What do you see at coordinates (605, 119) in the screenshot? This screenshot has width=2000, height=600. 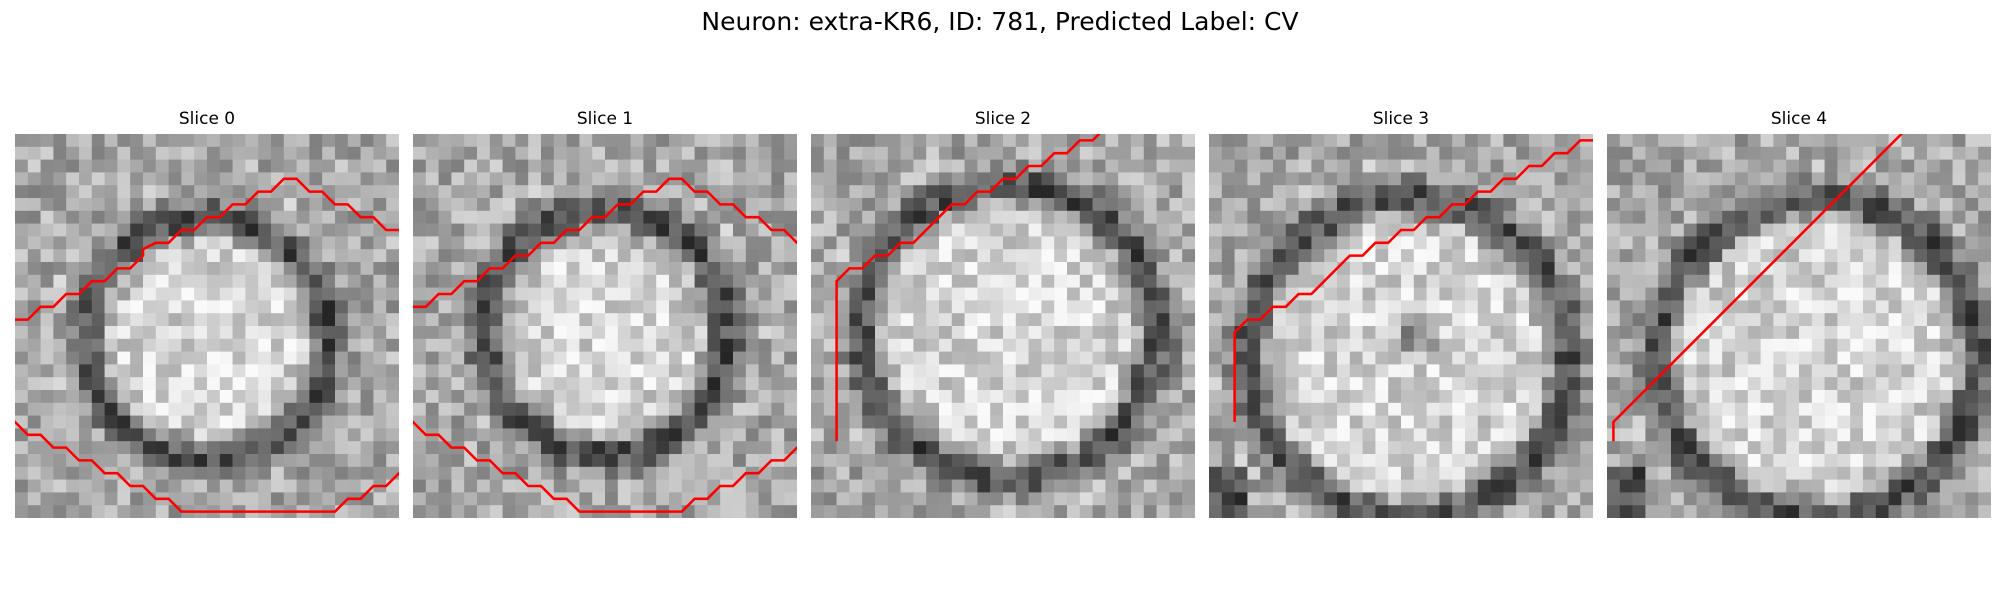 I see `slice-title: Slice 1` at bounding box center [605, 119].